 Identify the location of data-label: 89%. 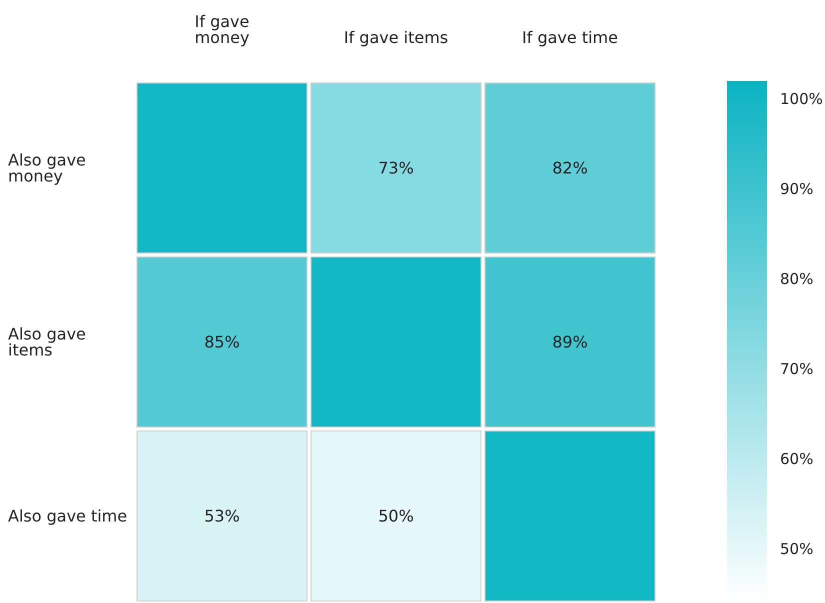
(570, 342).